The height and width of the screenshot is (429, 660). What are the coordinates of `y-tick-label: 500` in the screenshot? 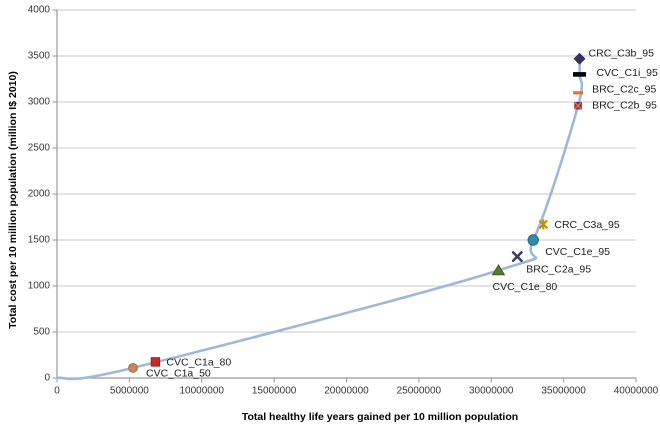 It's located at (41, 332).